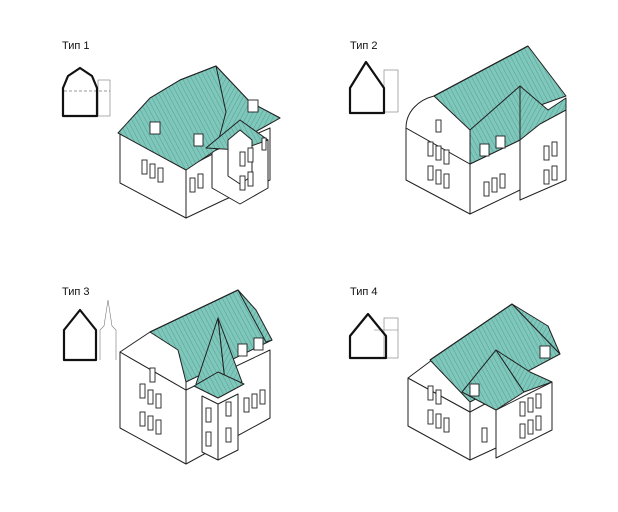 This screenshot has width=618, height=512. I want to click on type1-house, so click(199, 142).